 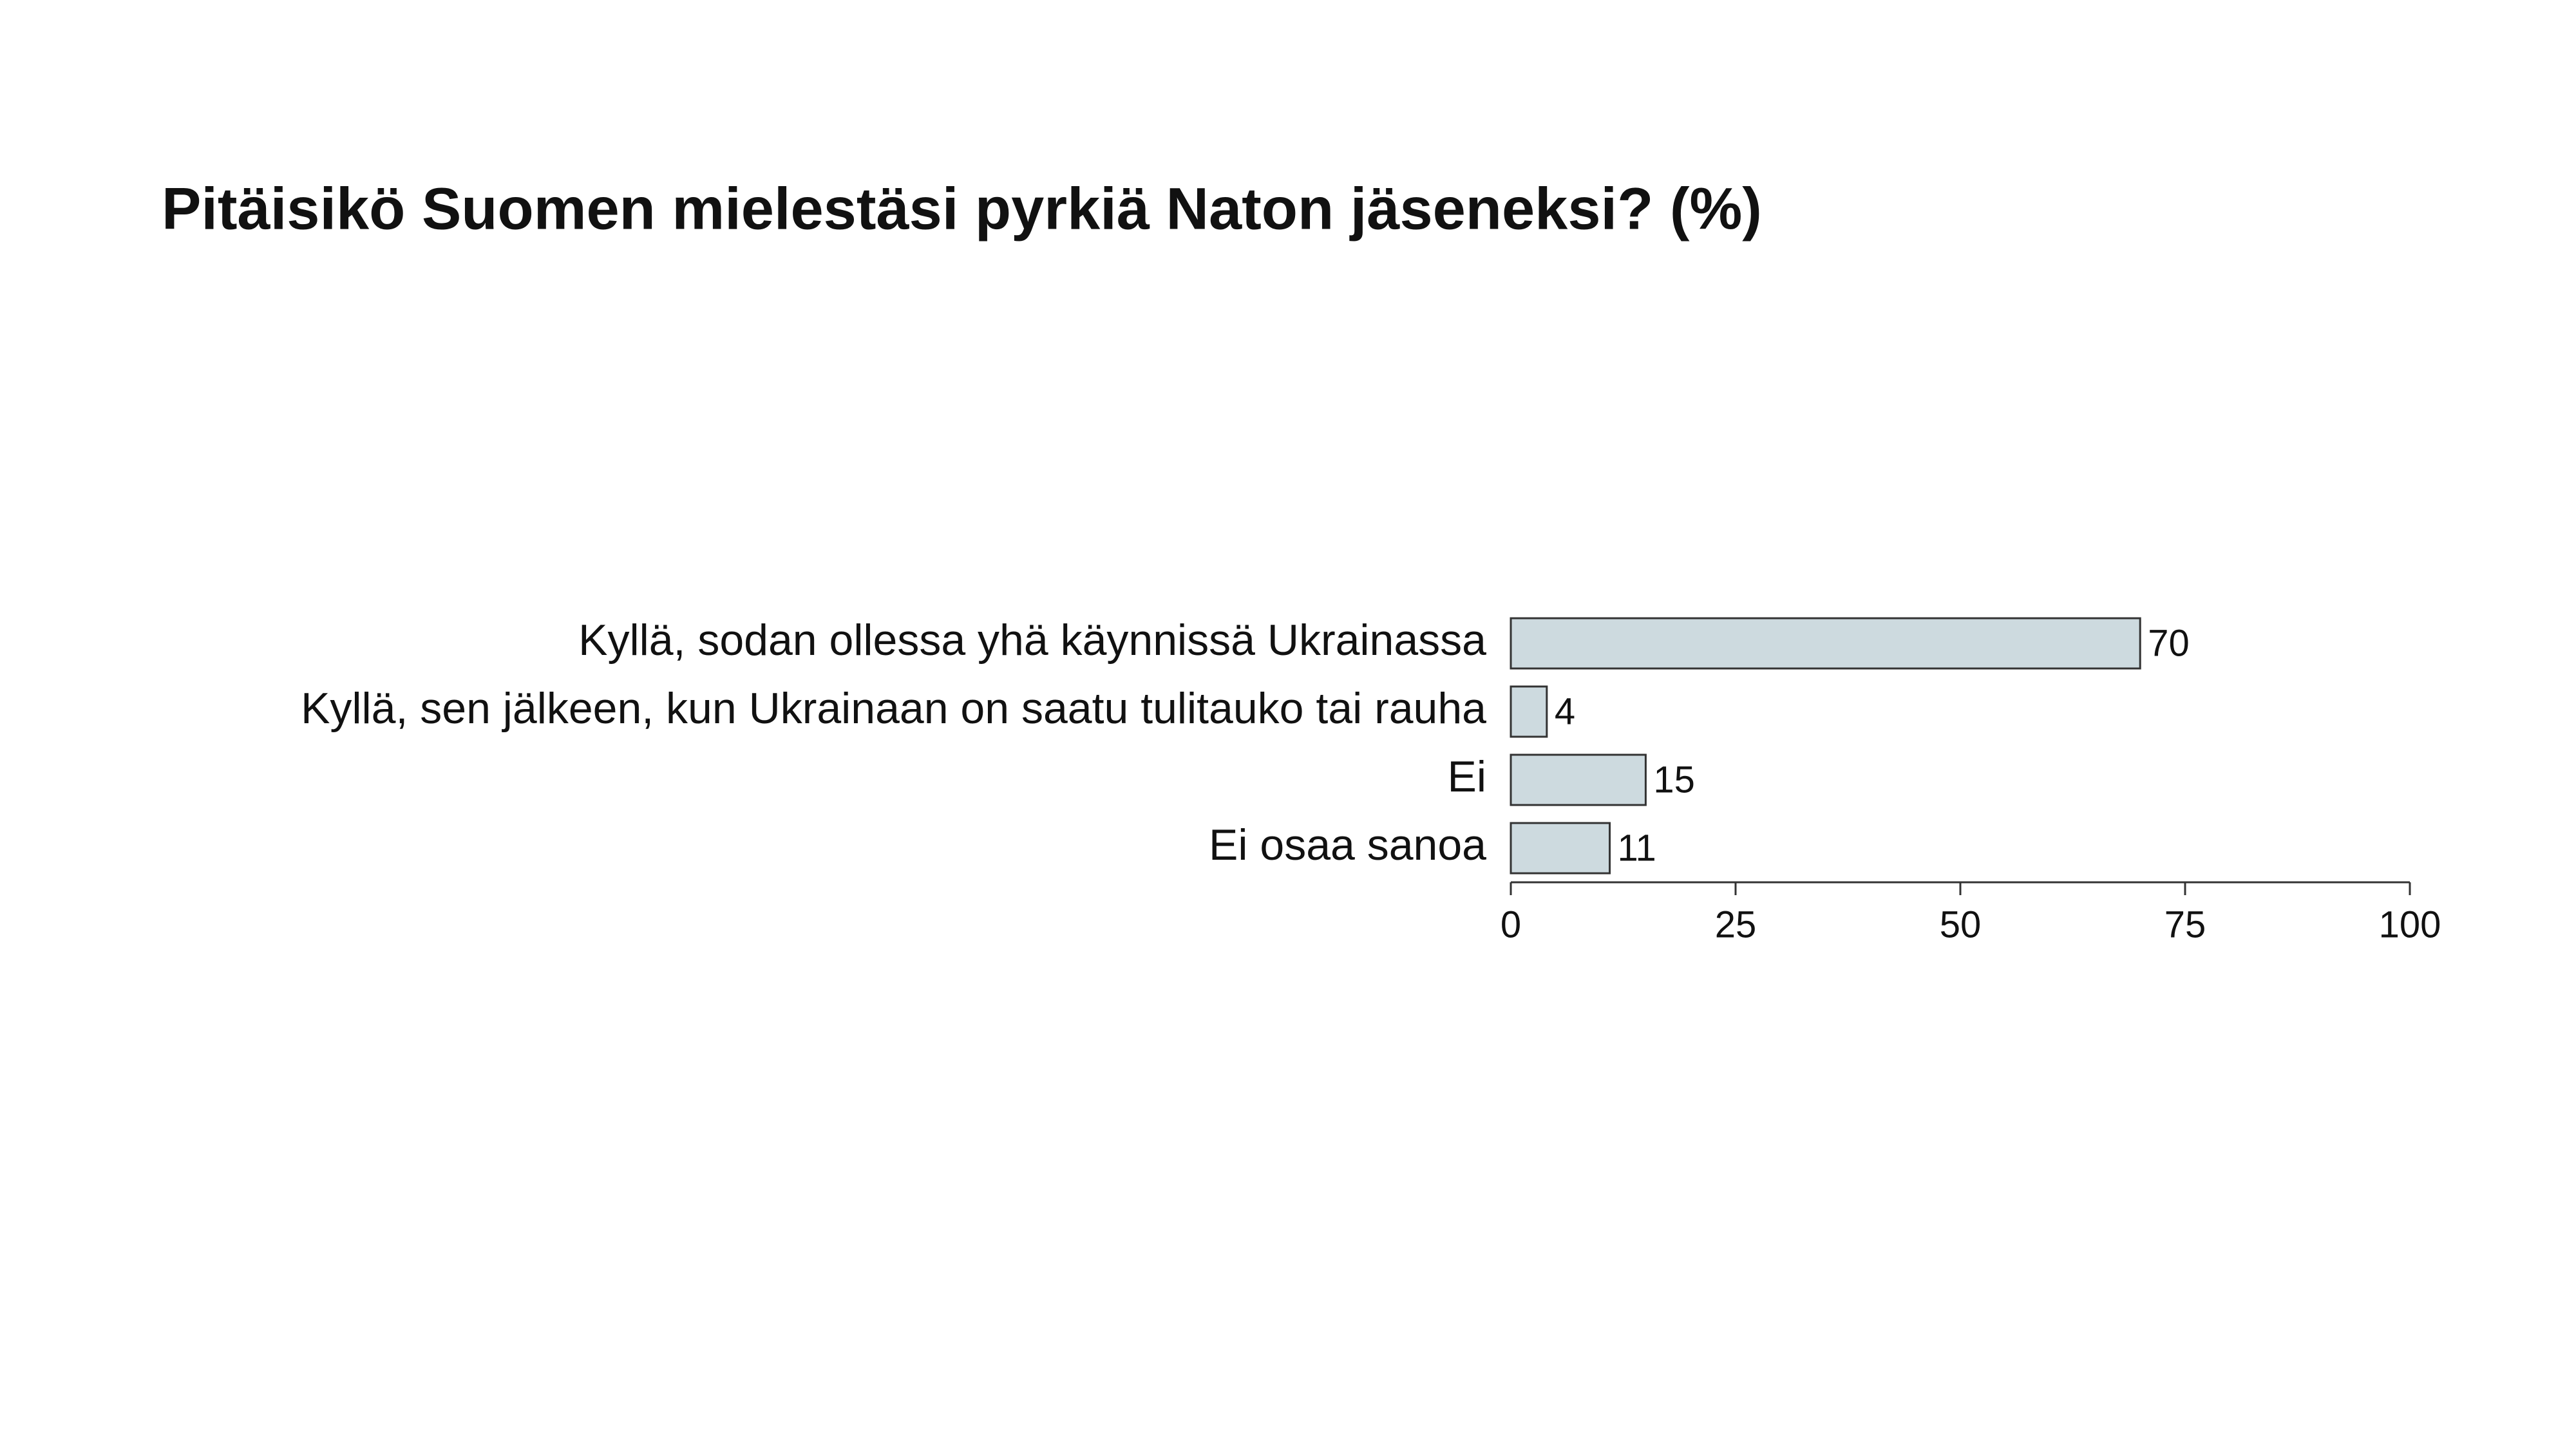 I want to click on x-tick-label: 50, so click(x=1961, y=924).